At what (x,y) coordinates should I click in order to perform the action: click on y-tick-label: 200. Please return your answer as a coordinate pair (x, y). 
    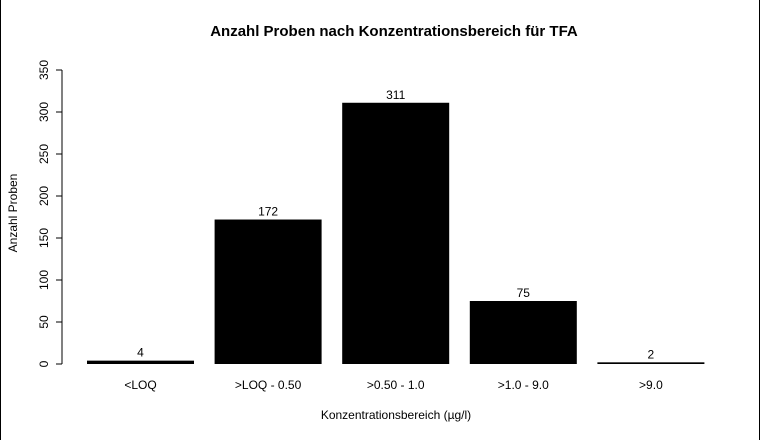
    Looking at the image, I should click on (44, 196).